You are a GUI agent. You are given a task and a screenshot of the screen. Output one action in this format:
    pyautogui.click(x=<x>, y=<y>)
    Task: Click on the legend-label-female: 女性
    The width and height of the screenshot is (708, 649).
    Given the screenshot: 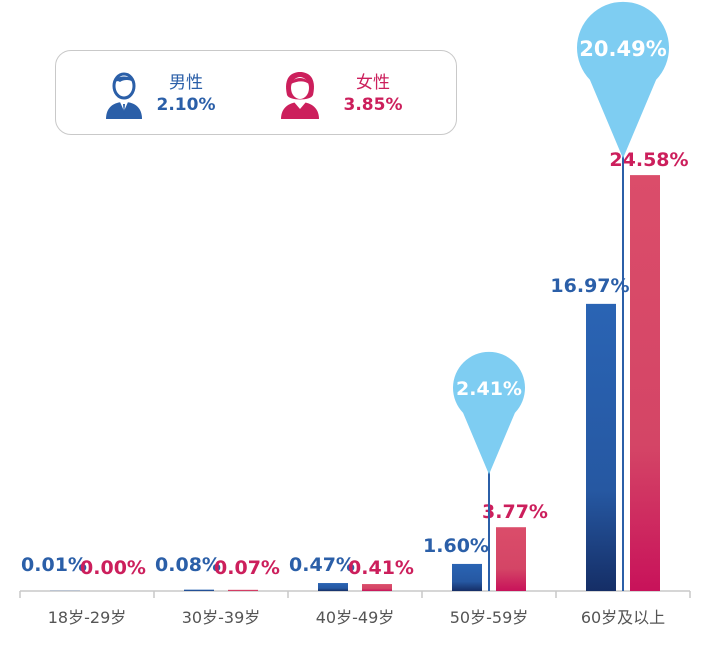 What is the action you would take?
    pyautogui.click(x=373, y=83)
    